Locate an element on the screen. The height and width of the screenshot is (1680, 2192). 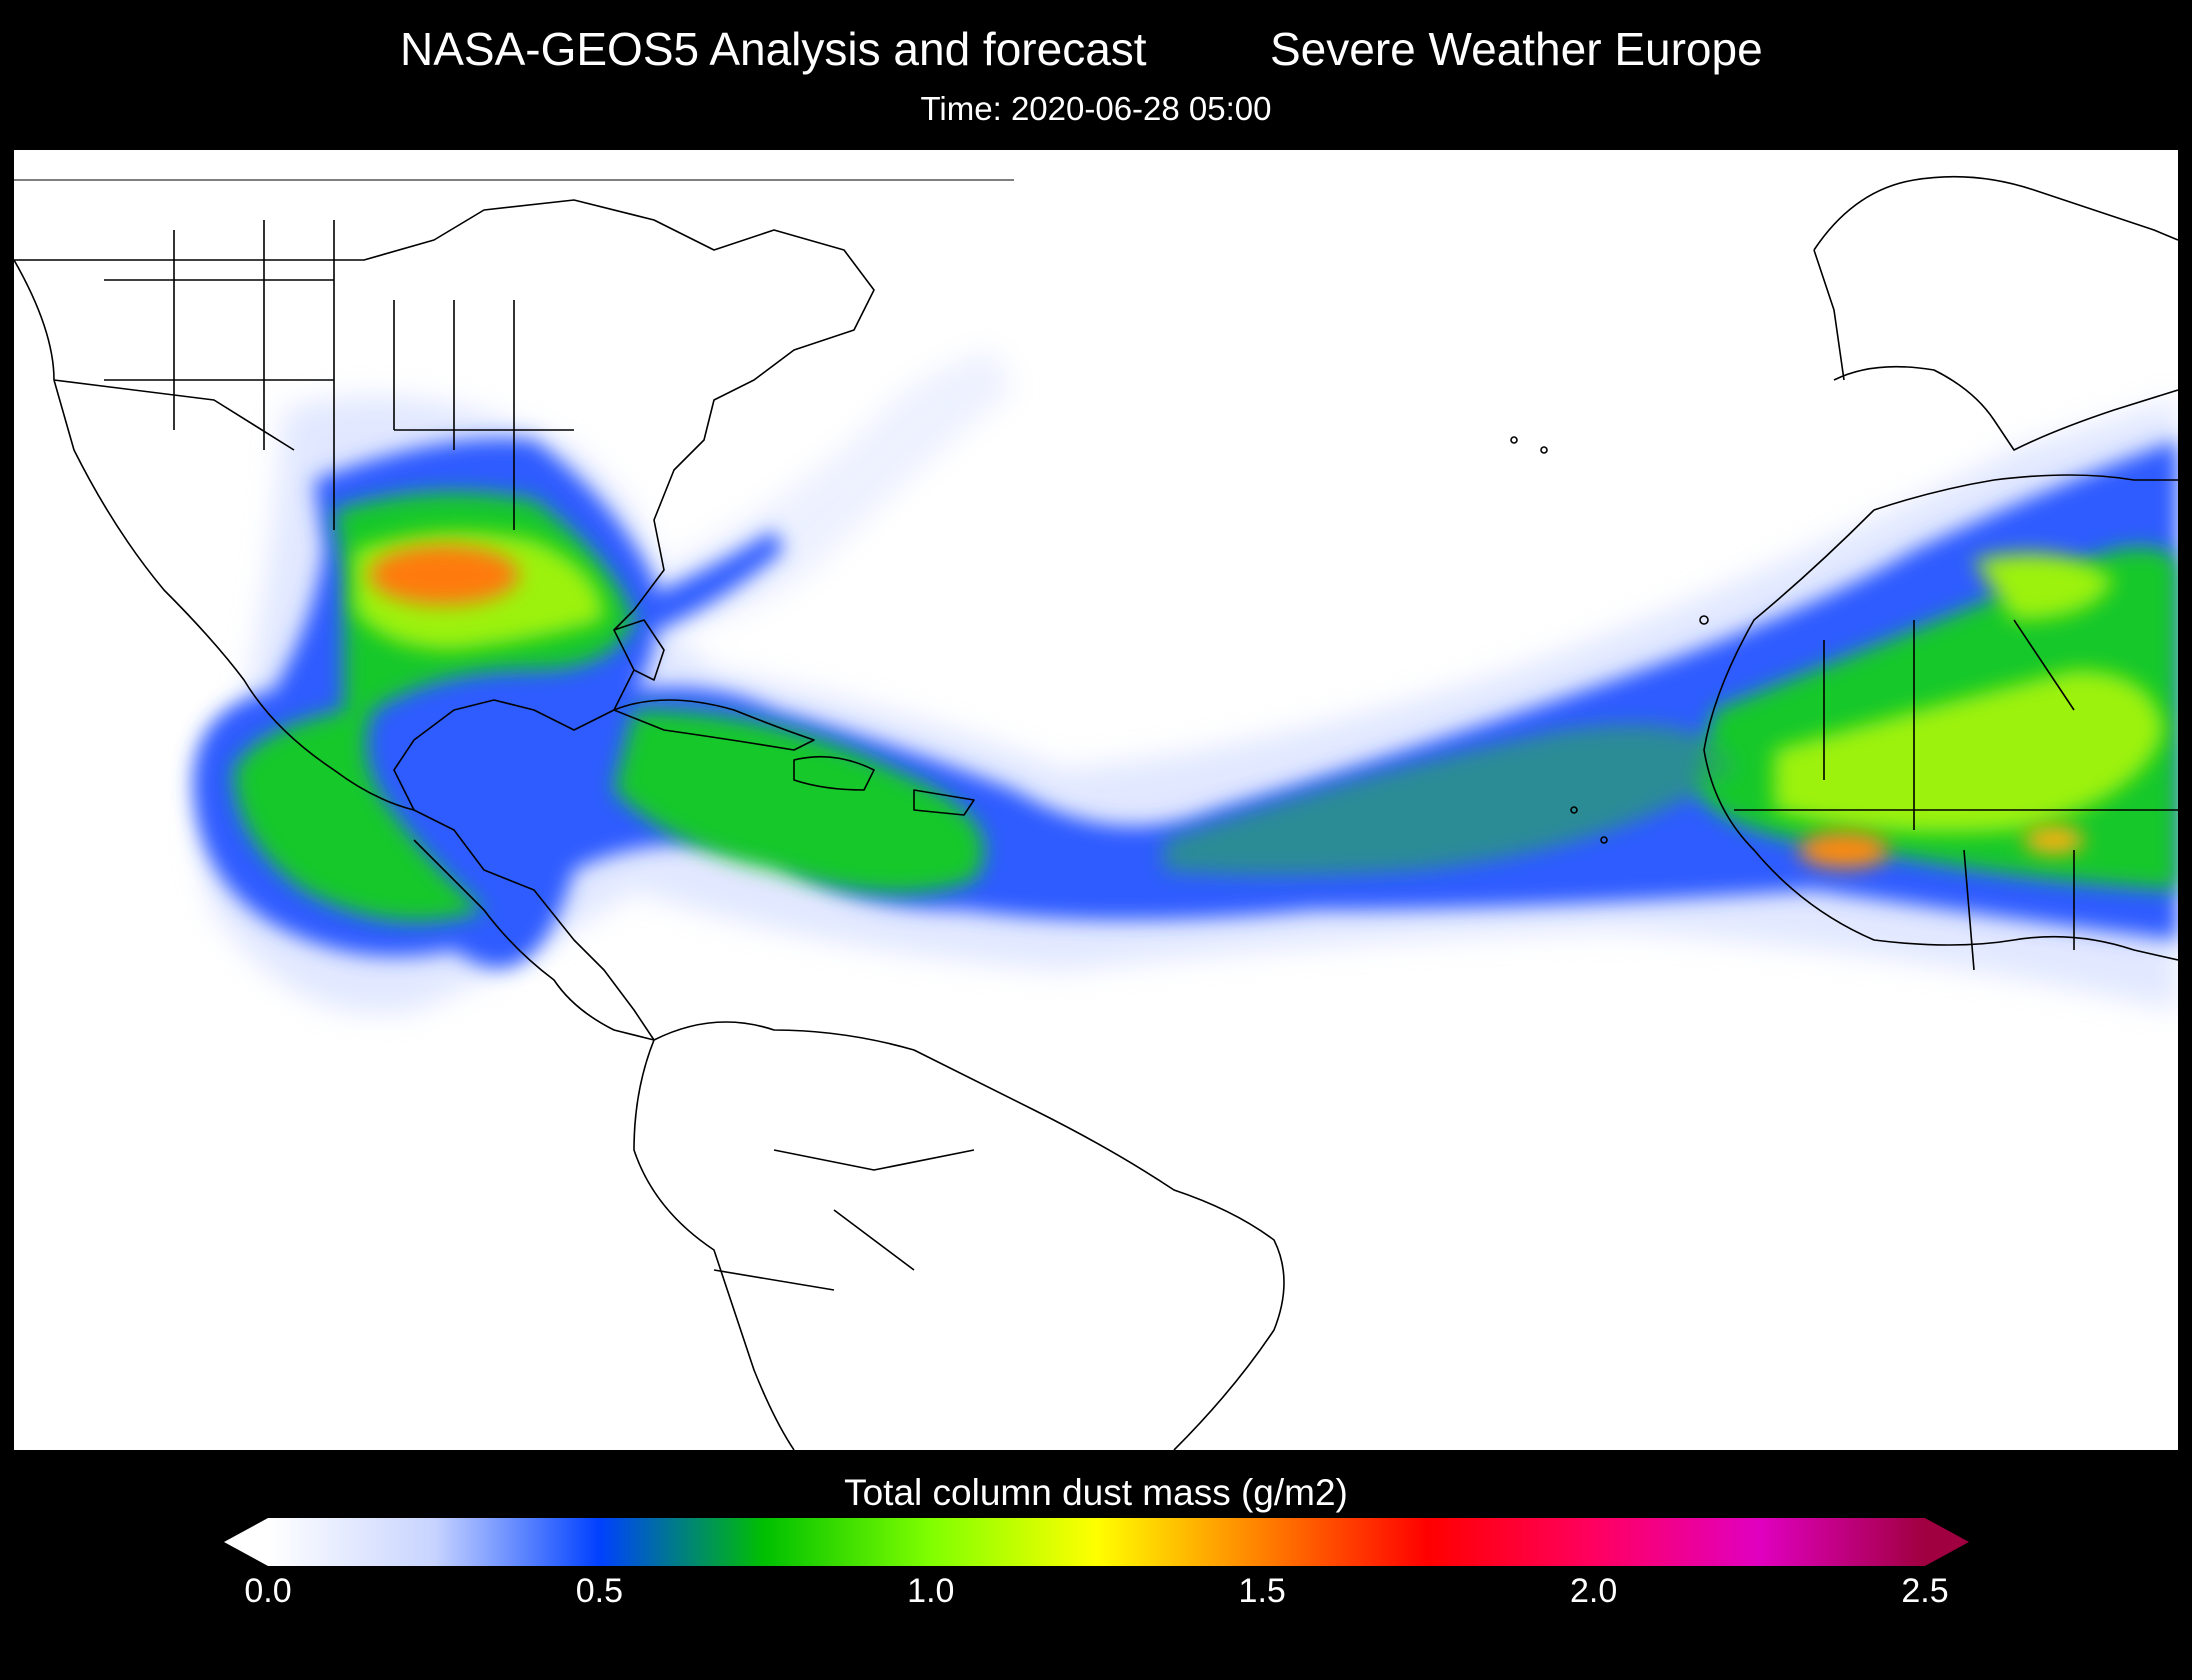
colorbar-tick-label: 0.5 is located at coordinates (599, 1591).